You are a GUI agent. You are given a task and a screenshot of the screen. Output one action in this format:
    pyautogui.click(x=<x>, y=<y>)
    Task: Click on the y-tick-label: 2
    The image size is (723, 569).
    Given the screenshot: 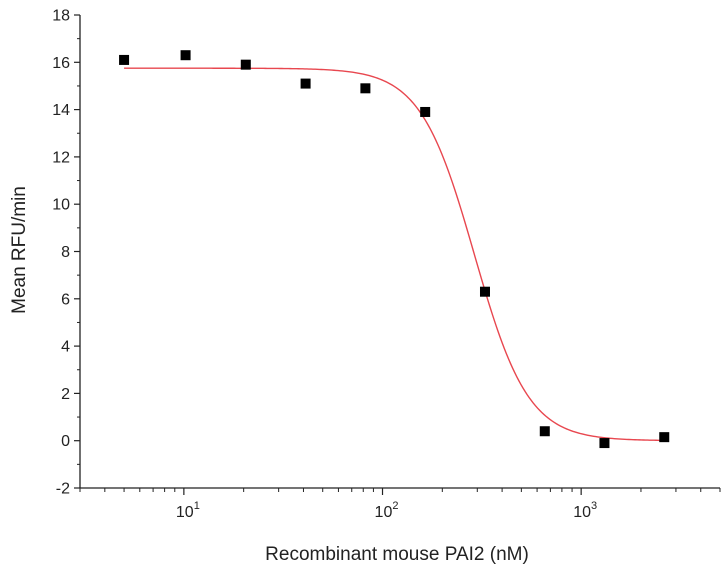 What is the action you would take?
    pyautogui.click(x=65, y=394)
    